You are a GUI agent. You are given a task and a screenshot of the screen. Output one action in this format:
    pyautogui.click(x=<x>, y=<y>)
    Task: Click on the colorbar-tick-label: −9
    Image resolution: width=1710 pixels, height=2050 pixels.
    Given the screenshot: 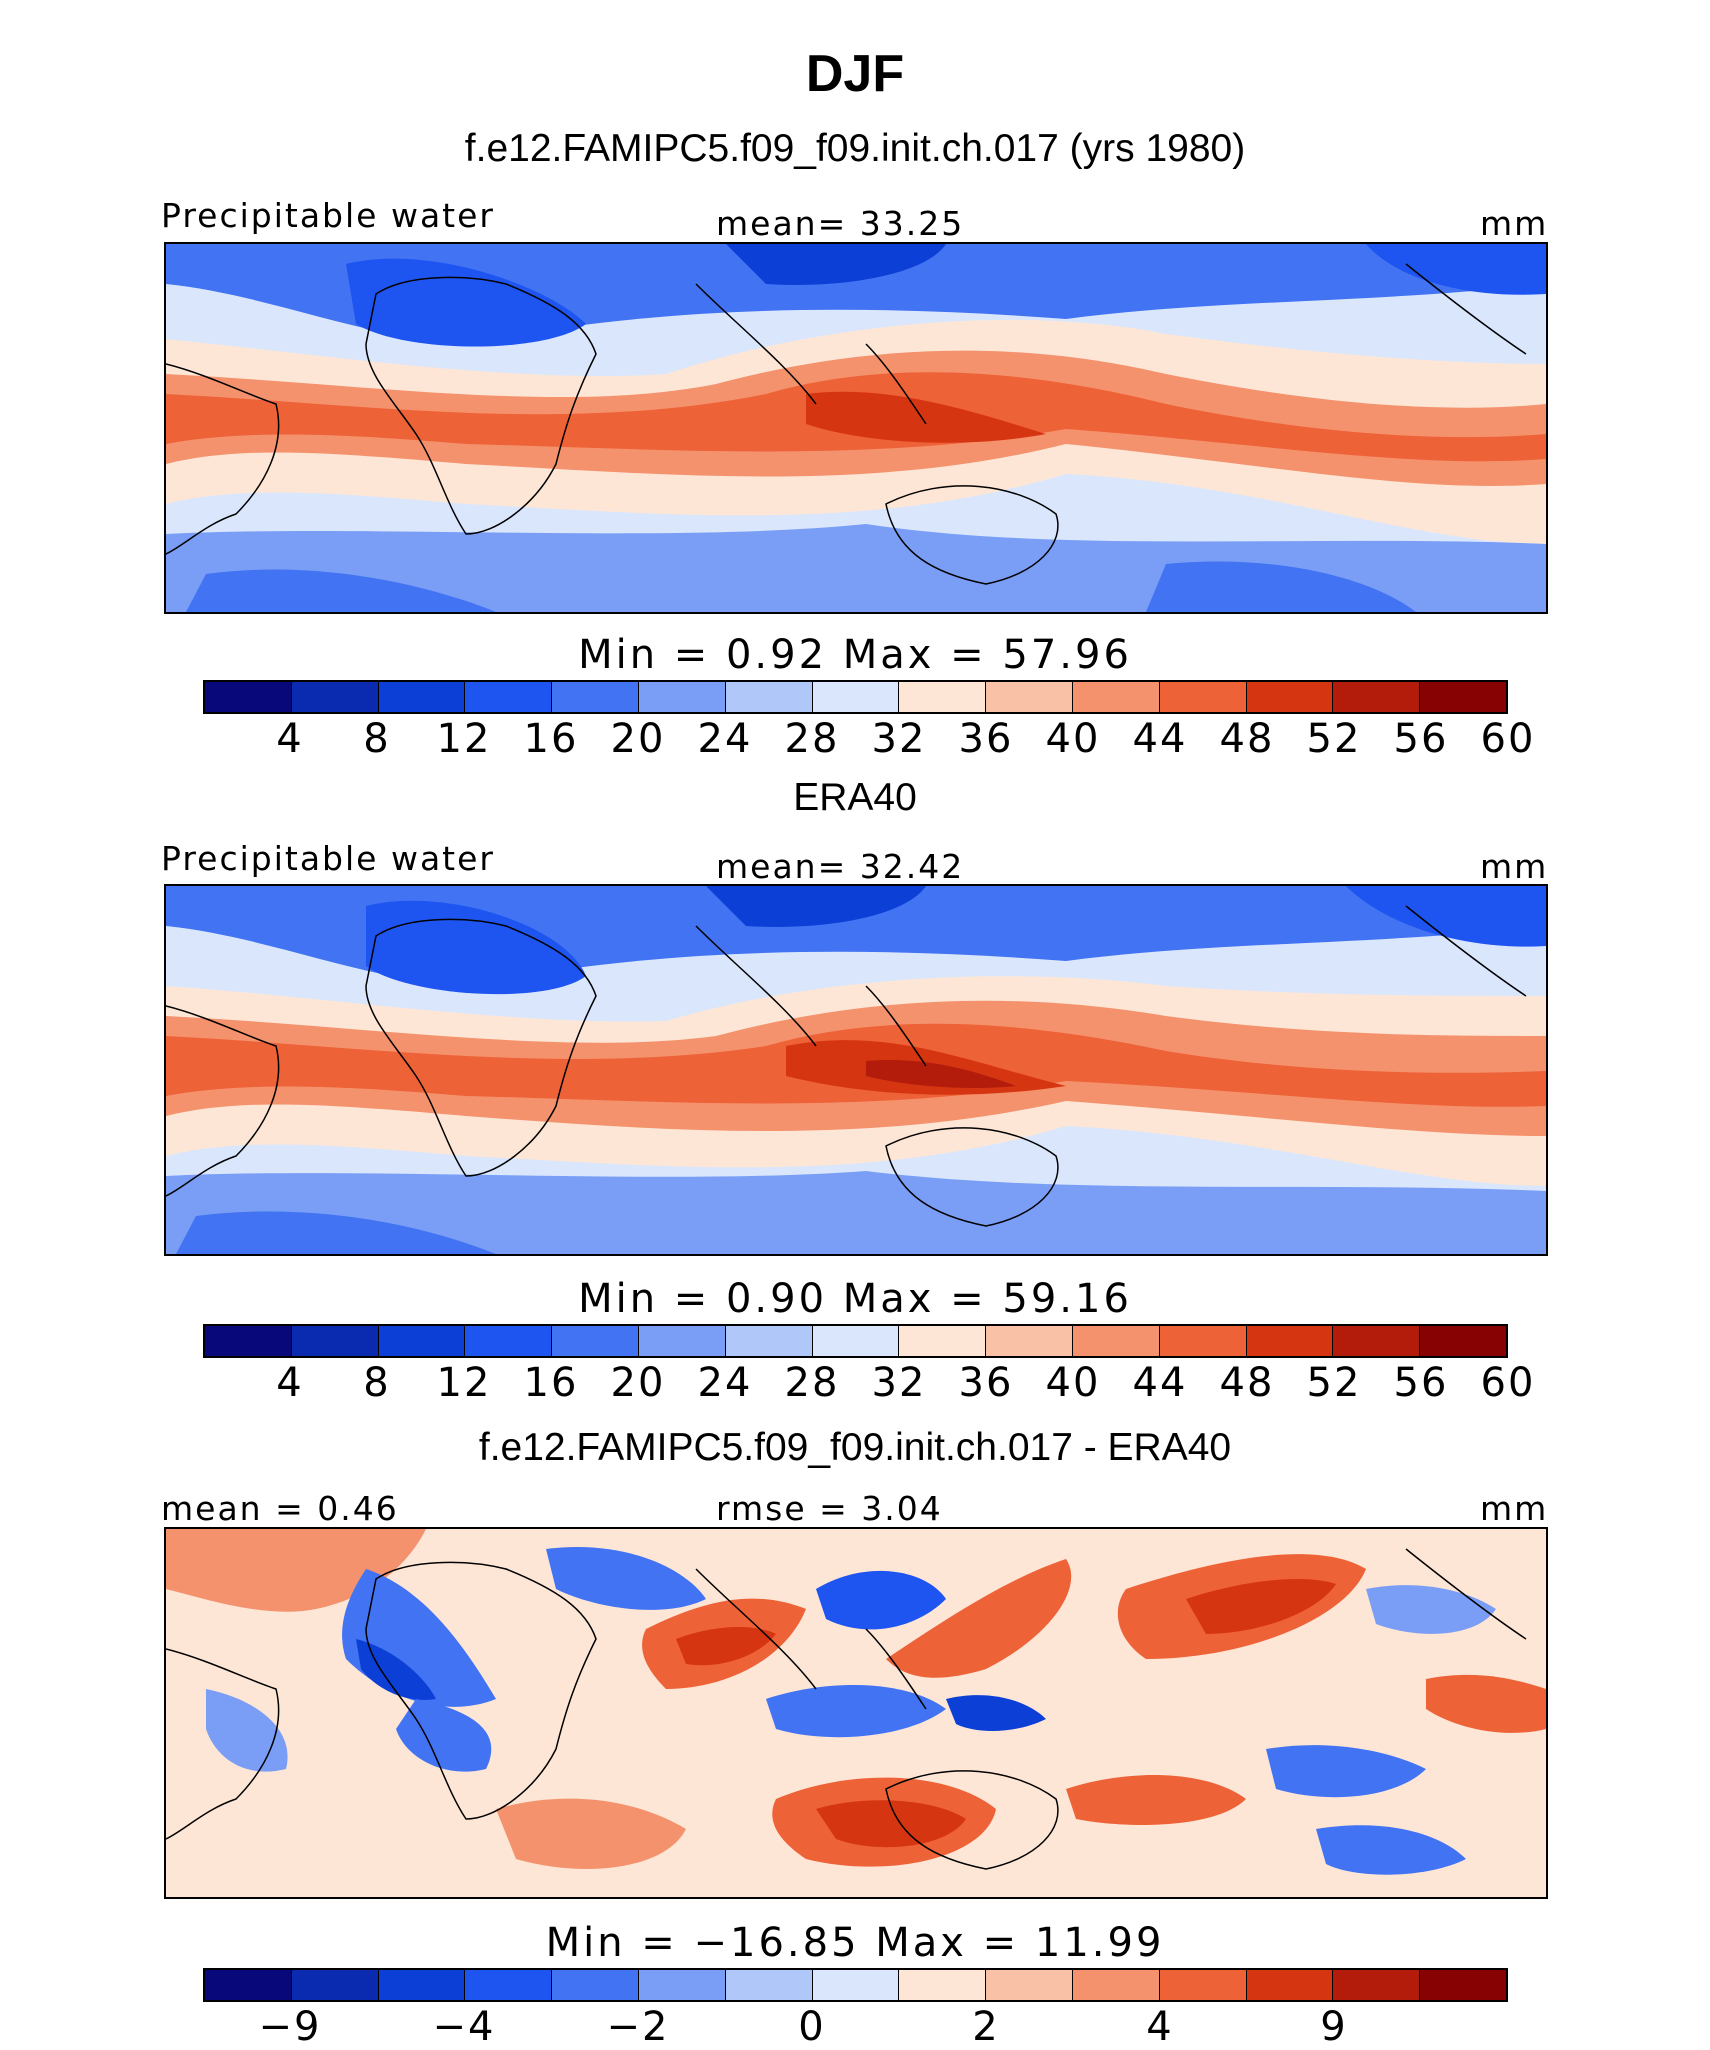 What is the action you would take?
    pyautogui.click(x=290, y=2027)
    